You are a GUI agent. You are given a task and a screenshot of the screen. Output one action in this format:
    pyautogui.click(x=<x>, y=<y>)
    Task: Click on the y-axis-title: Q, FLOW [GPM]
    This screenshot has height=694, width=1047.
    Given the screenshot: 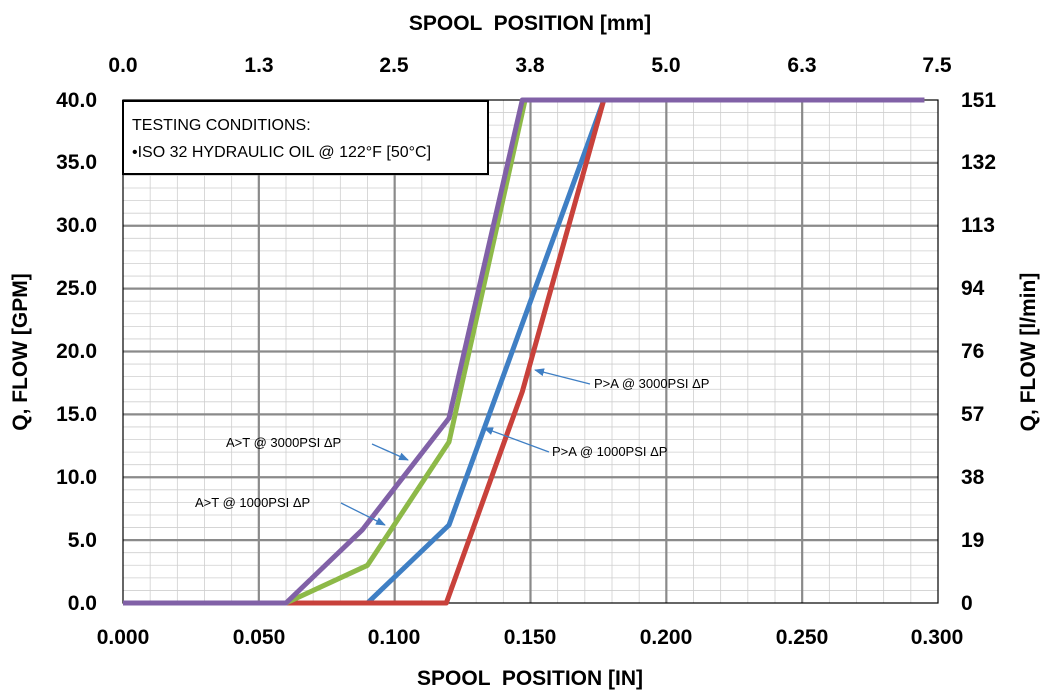 What is the action you would take?
    pyautogui.click(x=20, y=351)
    